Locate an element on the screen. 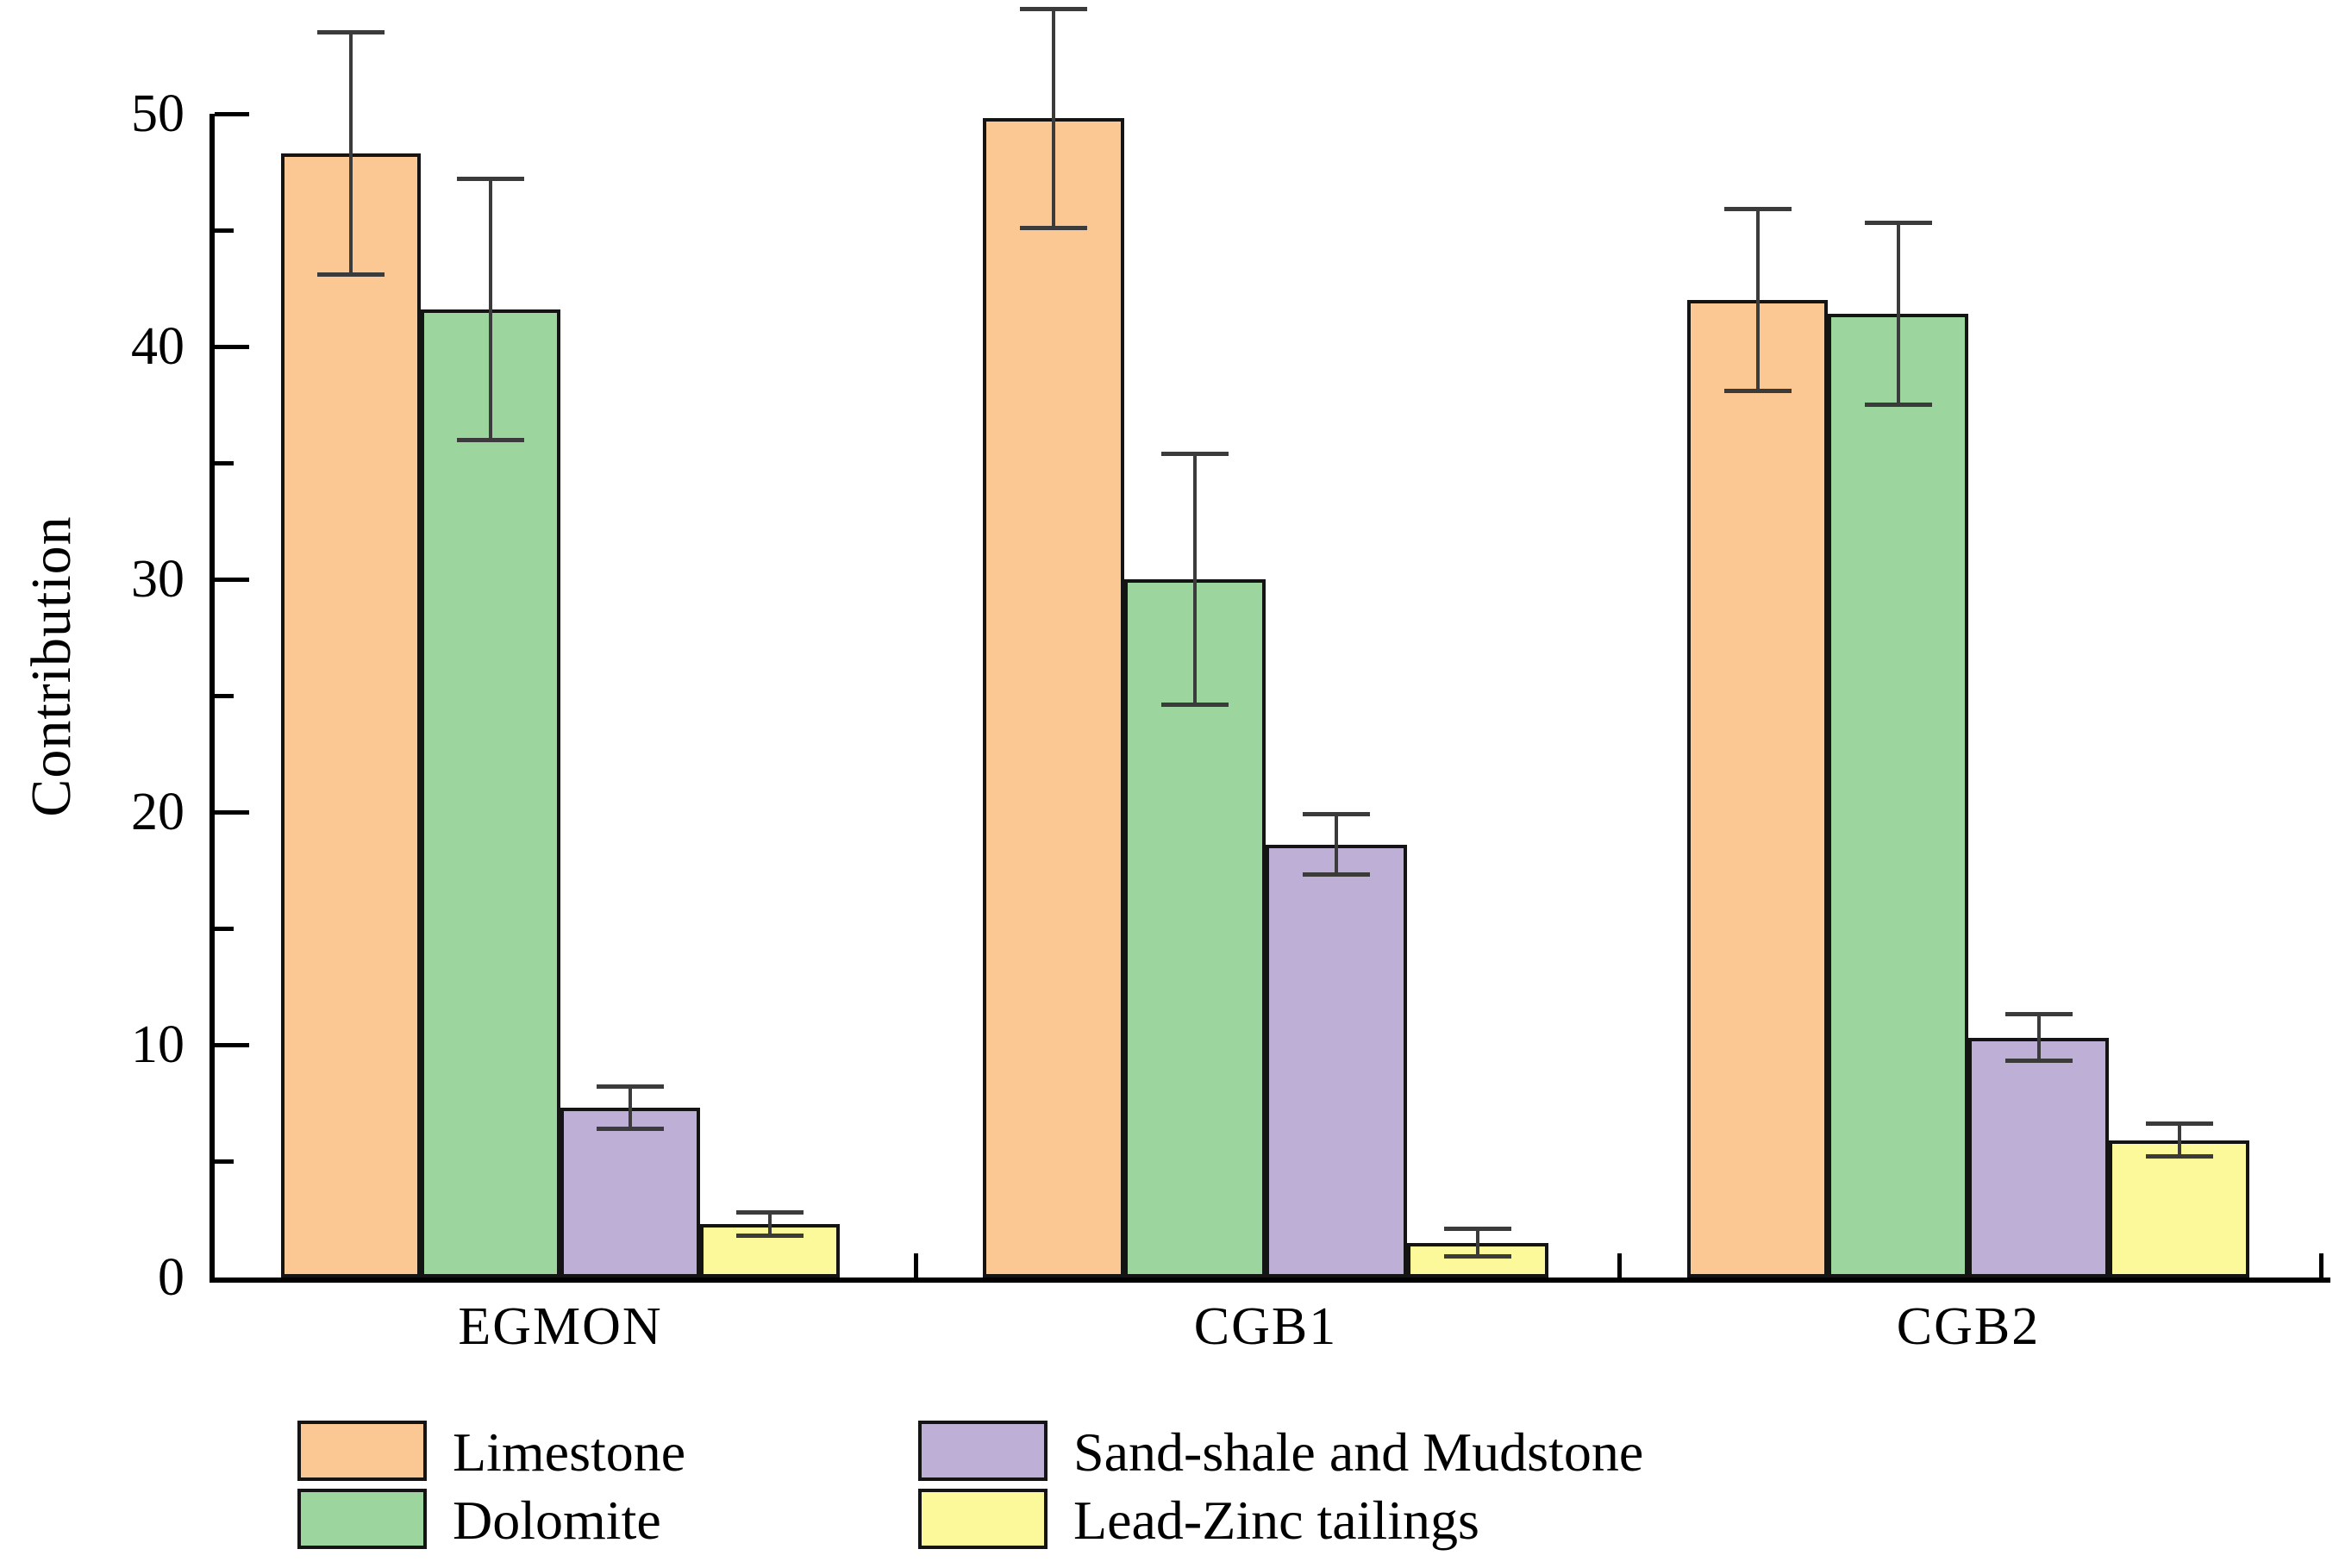  error-bar-cap-upper-sand-shale-and-mudstone-cgb2 is located at coordinates (2038, 1014).